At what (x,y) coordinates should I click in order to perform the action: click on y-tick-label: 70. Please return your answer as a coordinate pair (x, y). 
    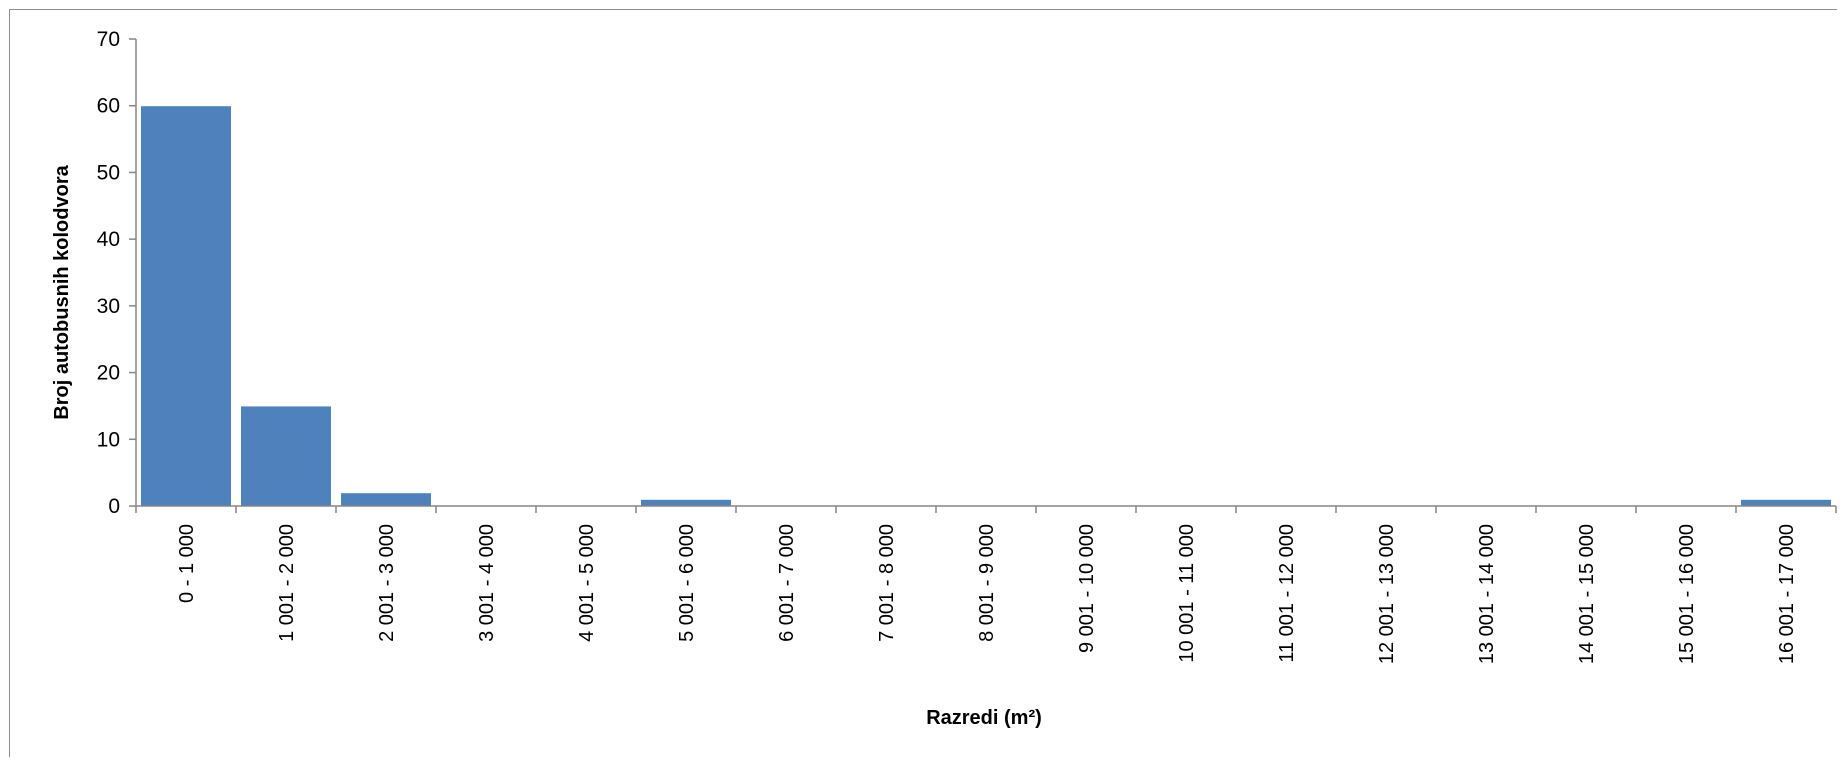
    Looking at the image, I should click on (108, 39).